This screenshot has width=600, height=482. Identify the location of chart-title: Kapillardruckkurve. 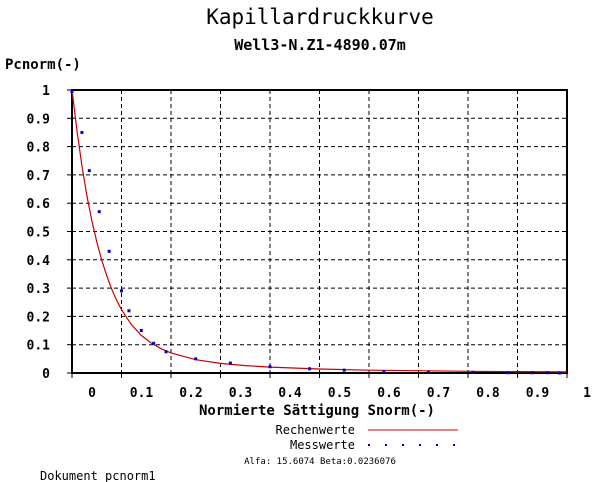
(320, 17).